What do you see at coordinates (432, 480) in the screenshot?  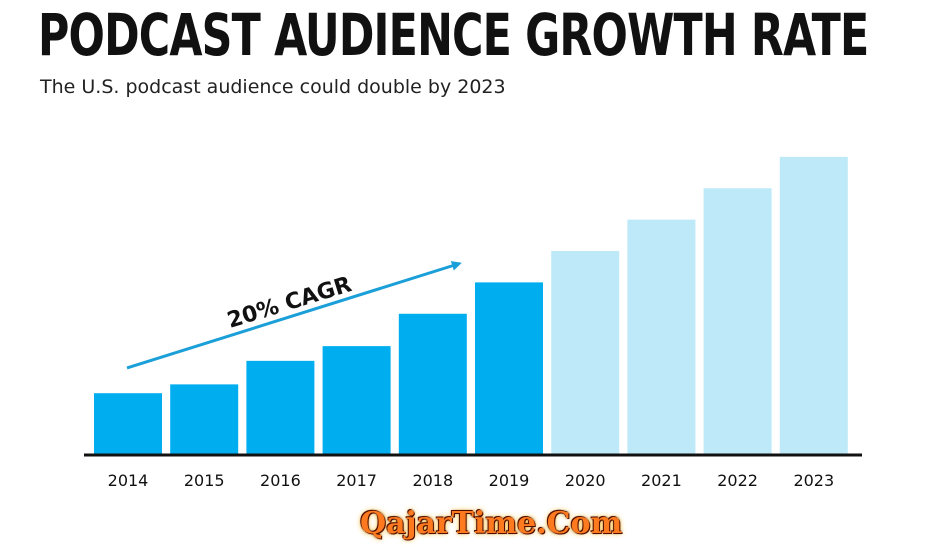 I see `tick-label-2018: 2018` at bounding box center [432, 480].